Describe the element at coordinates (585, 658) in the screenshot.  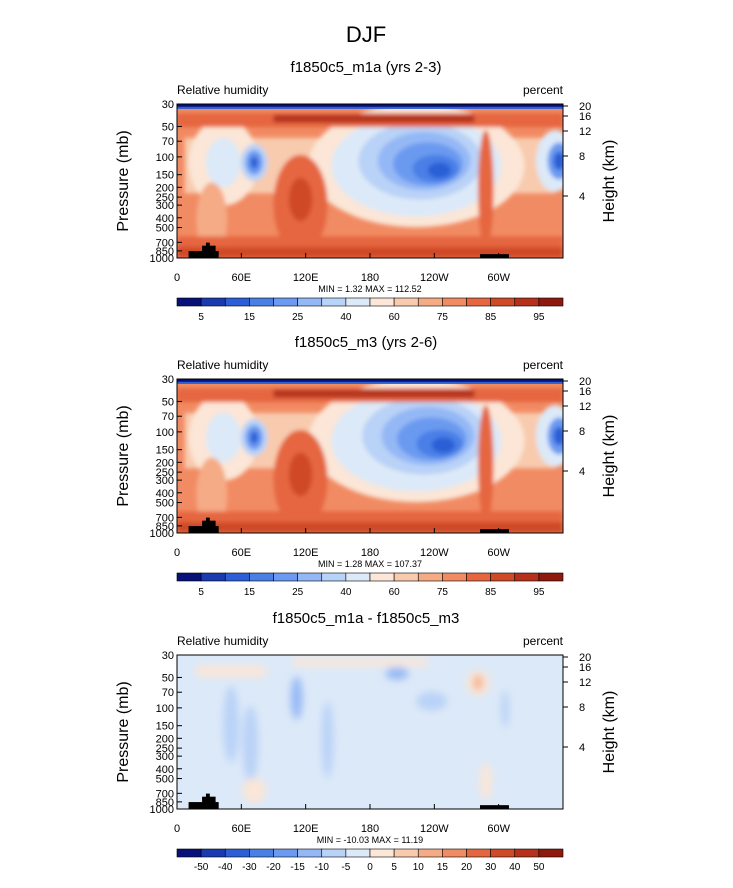
I see `height-tick-label: 20` at that location.